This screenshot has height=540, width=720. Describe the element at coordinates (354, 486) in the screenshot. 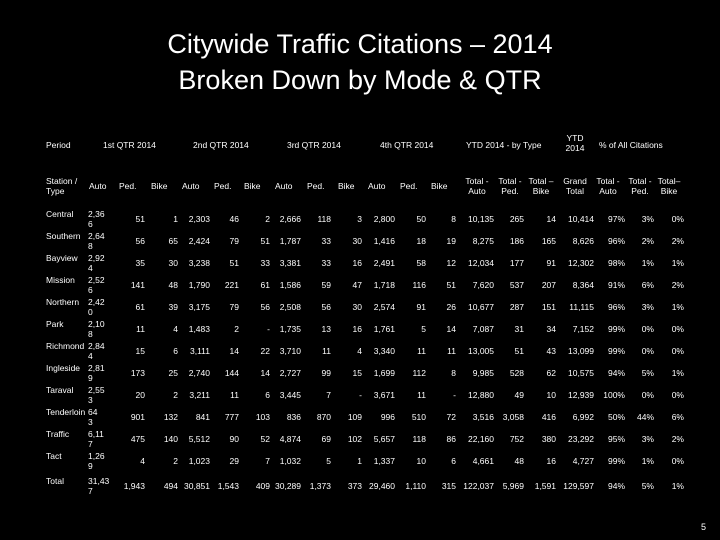

I see `cell-q3-bike: 373` at that location.